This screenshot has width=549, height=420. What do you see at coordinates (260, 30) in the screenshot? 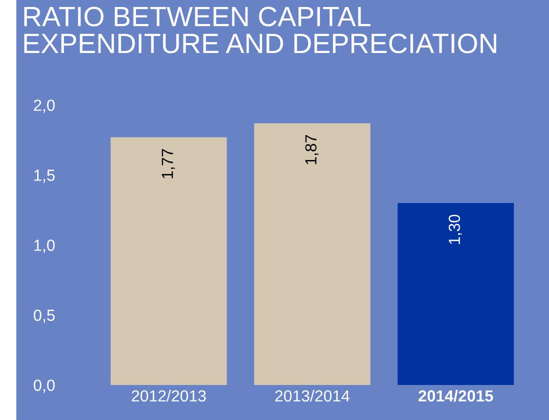
I see `chart-title: RATIO BETWEEN CAPITAL EXPENDITURE AND DEPRECIATION` at bounding box center [260, 30].